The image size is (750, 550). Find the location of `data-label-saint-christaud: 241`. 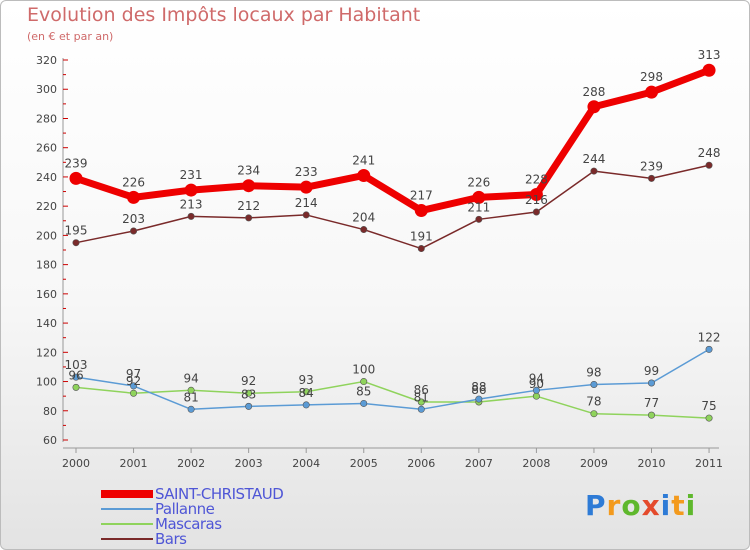

data-label-saint-christaud: 241 is located at coordinates (363, 160).